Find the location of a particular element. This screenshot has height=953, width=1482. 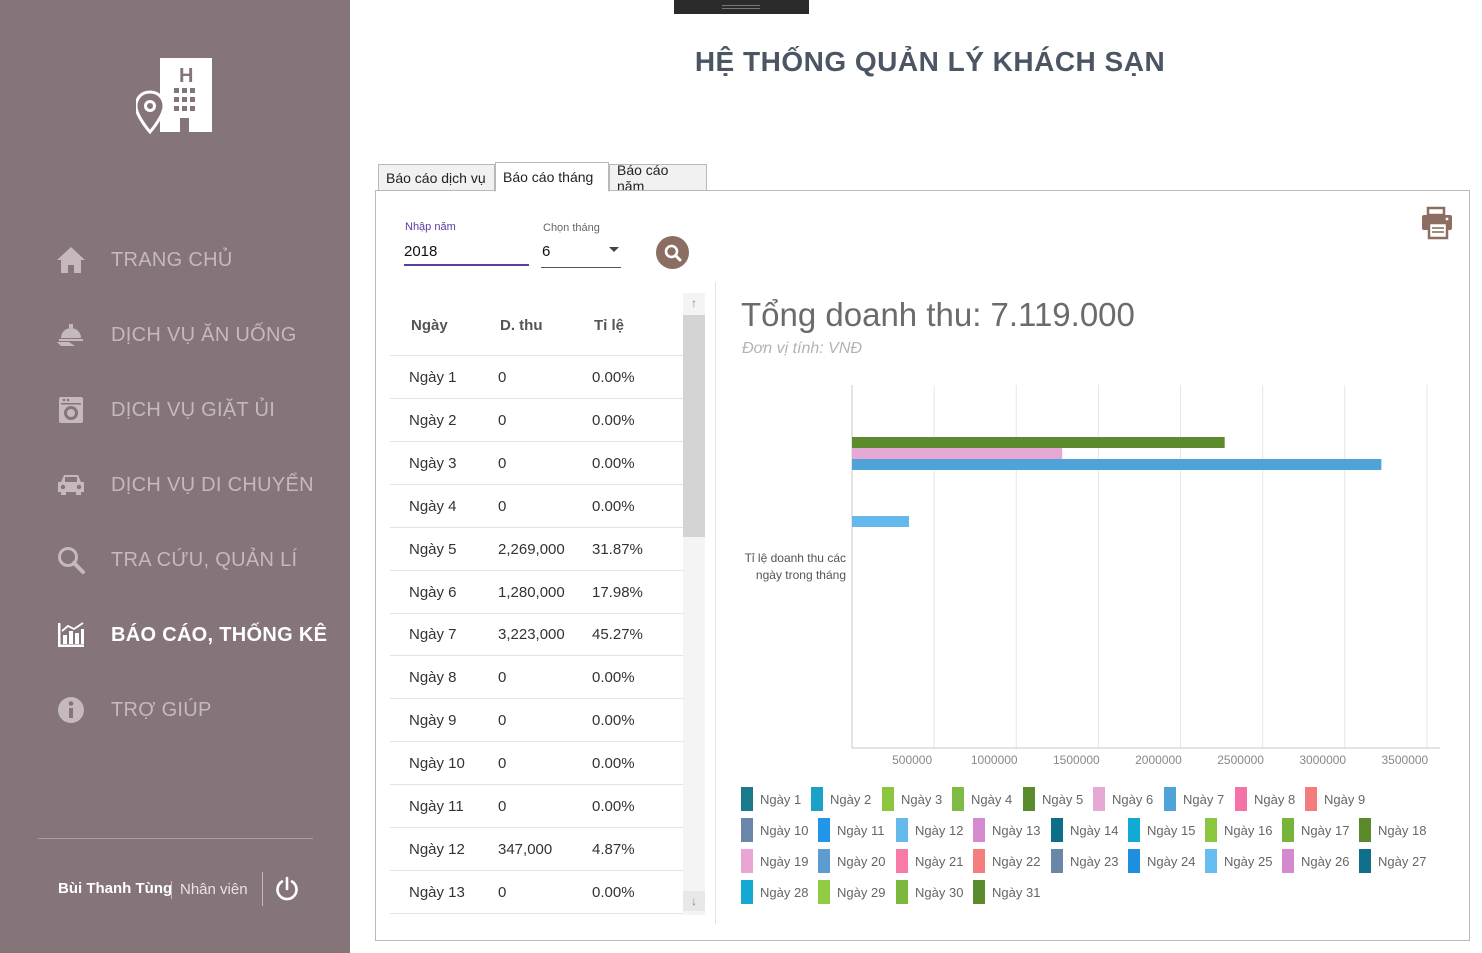

scroll-up-arrow-icon: ↑ is located at coordinates (694, 303).